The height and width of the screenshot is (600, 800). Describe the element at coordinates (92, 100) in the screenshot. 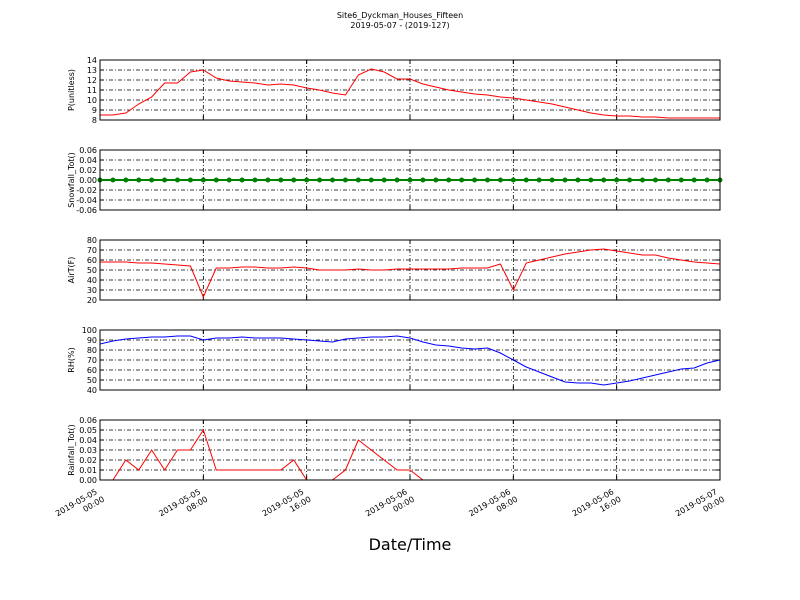

I see `y-tick-label: 10` at that location.